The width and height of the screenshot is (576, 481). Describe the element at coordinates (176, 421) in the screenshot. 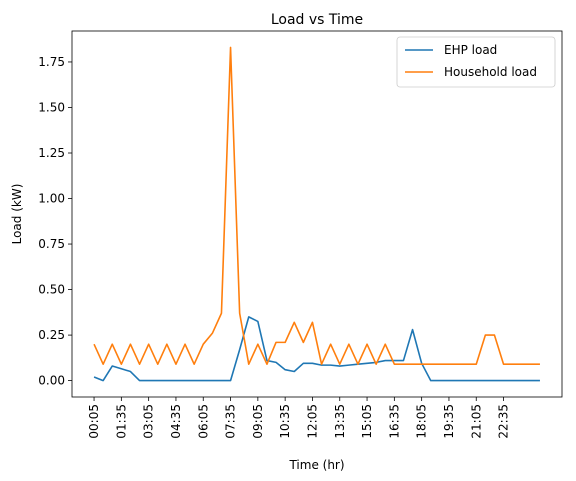

I see `x-tick-label: 04:35` at that location.